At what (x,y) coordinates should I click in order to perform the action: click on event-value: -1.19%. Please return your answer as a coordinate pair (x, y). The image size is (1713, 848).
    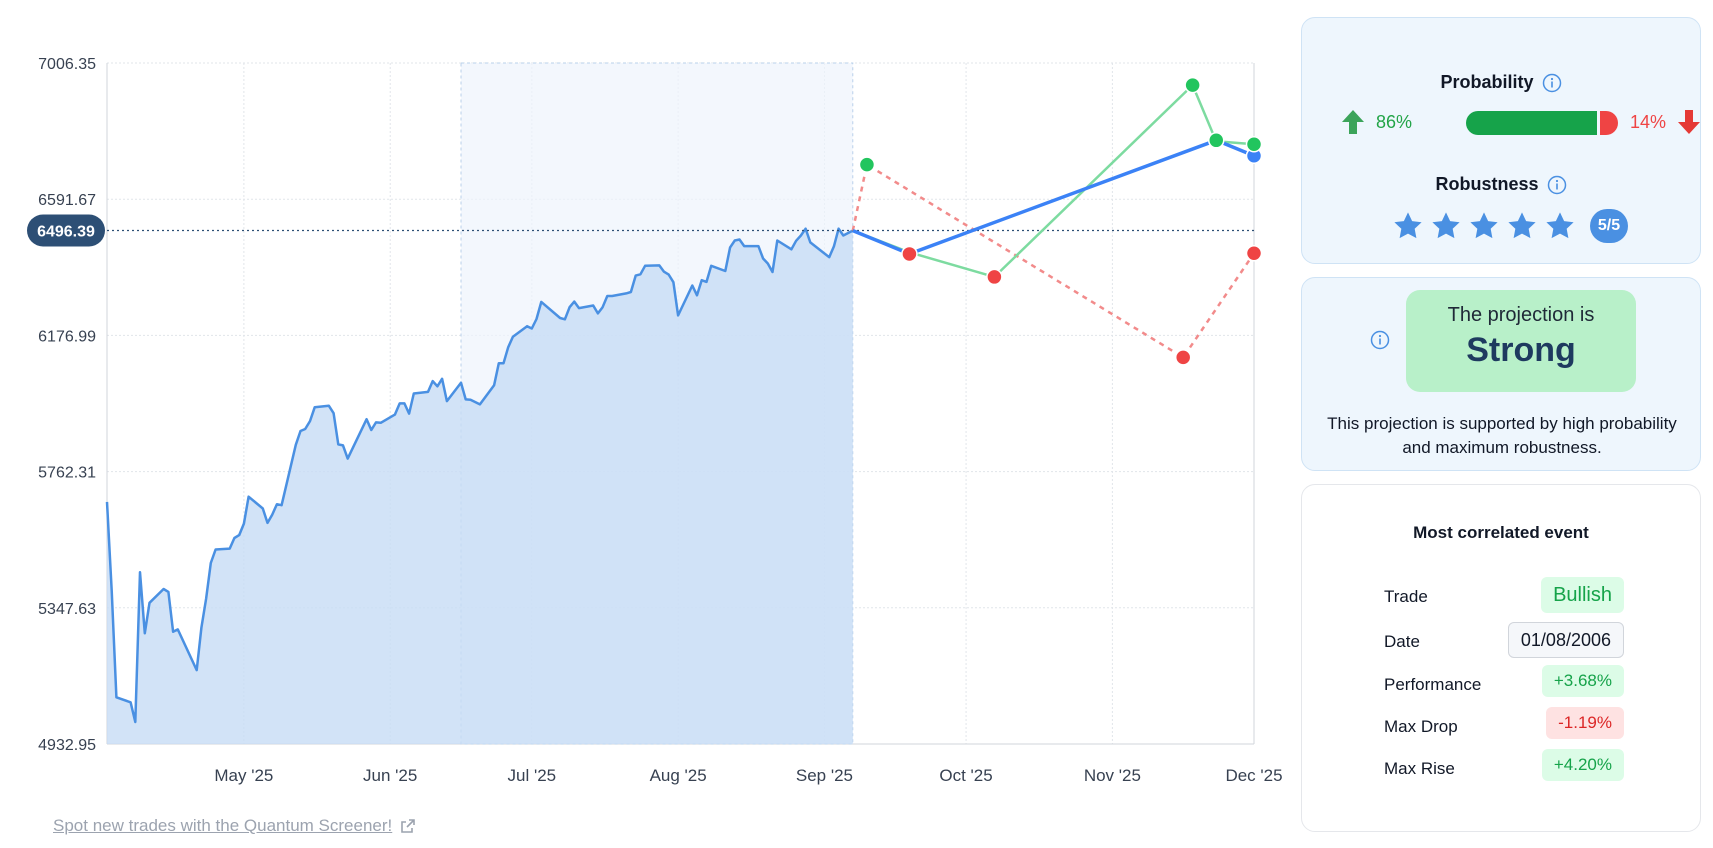
    Looking at the image, I should click on (1585, 723).